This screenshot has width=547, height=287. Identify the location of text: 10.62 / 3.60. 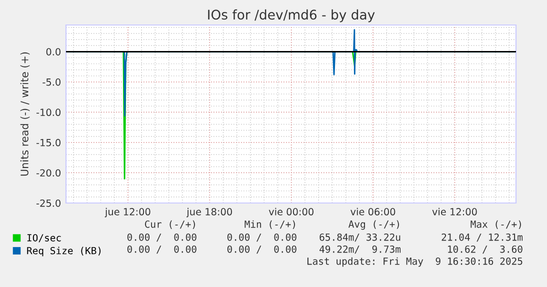
(485, 249).